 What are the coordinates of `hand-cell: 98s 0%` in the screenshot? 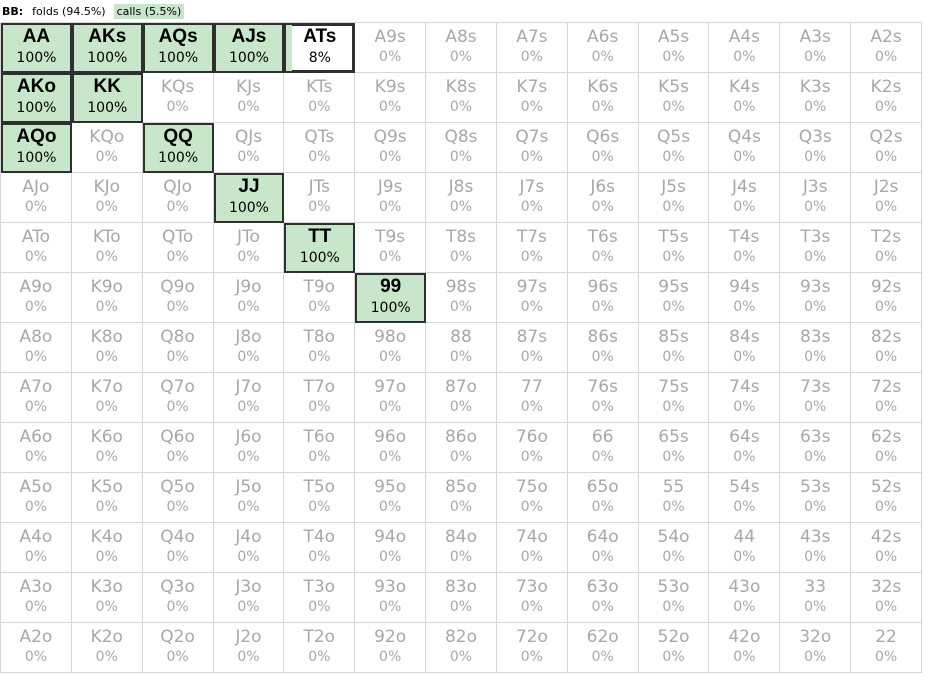 It's located at (461, 298).